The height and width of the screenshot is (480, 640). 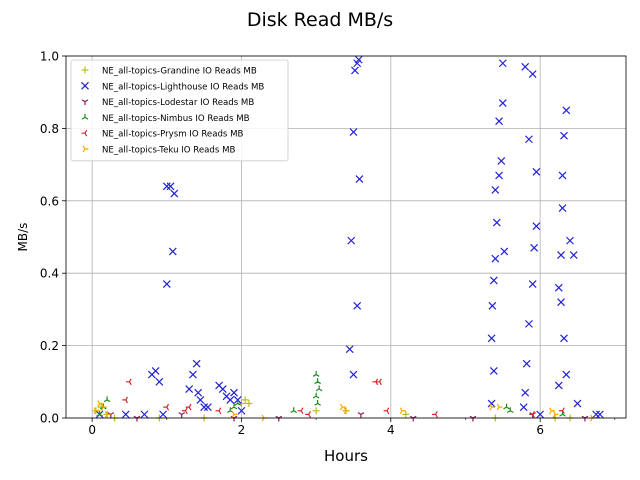 What do you see at coordinates (158, 150) in the screenshot?
I see `legend-entry: NE_all-topics-Teku IO Reads MB` at bounding box center [158, 150].